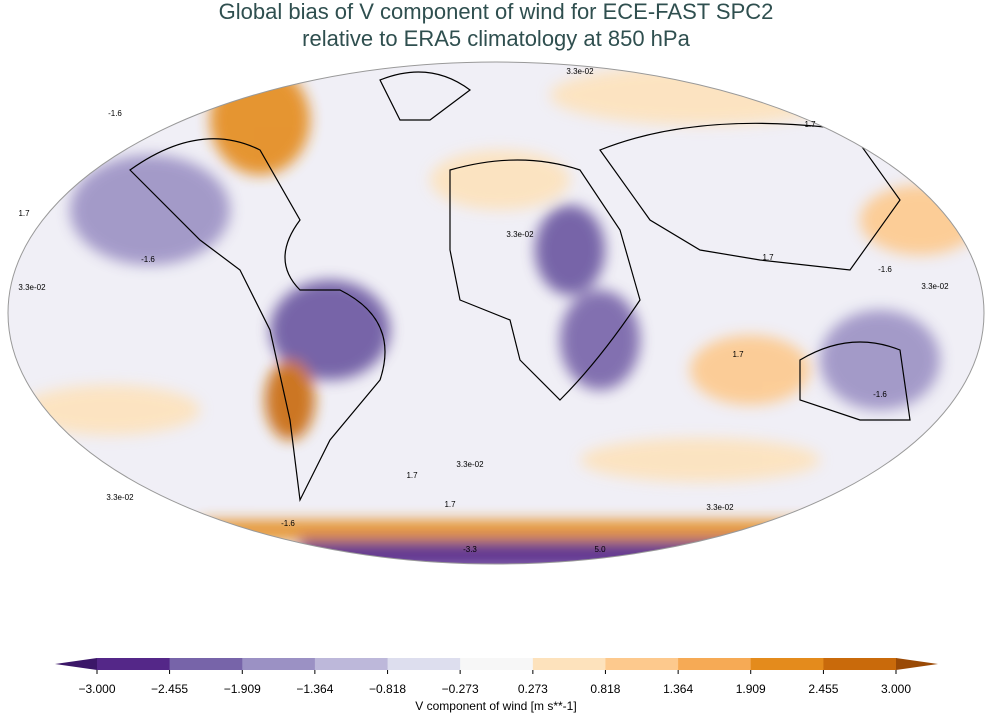  I want to click on colorbar-tick-label: −2.455, so click(169, 689).